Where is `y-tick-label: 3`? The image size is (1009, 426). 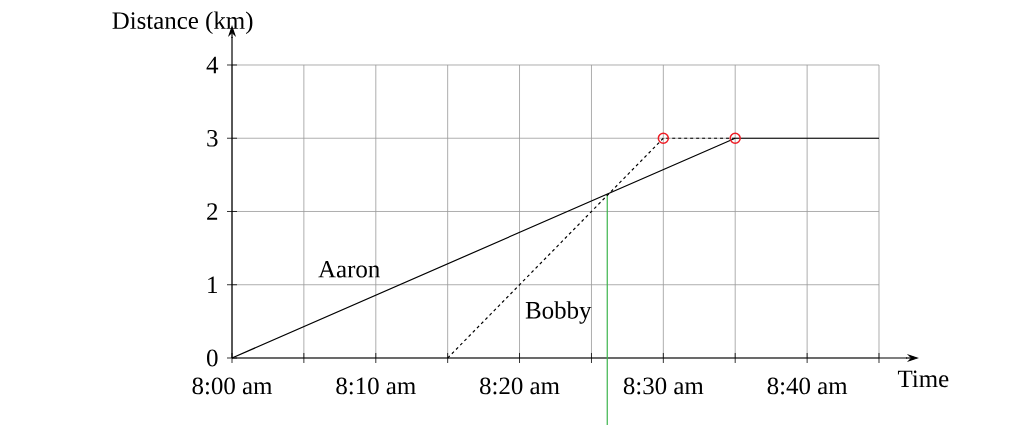
y-tick-label: 3 is located at coordinates (212, 138).